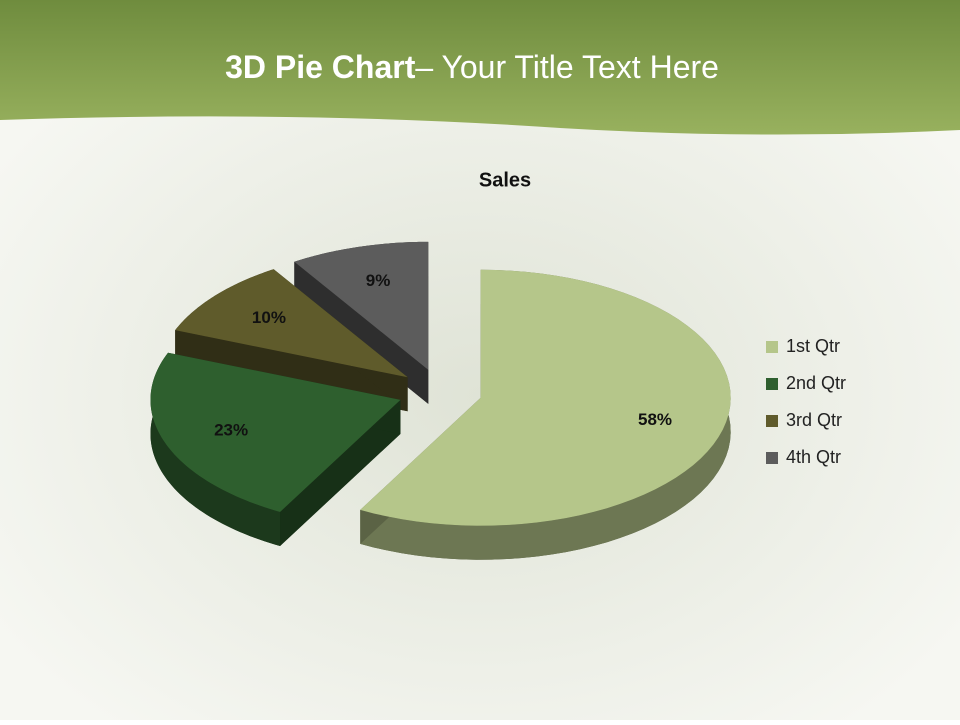  What do you see at coordinates (340, 472) in the screenshot?
I see `pie-side` at bounding box center [340, 472].